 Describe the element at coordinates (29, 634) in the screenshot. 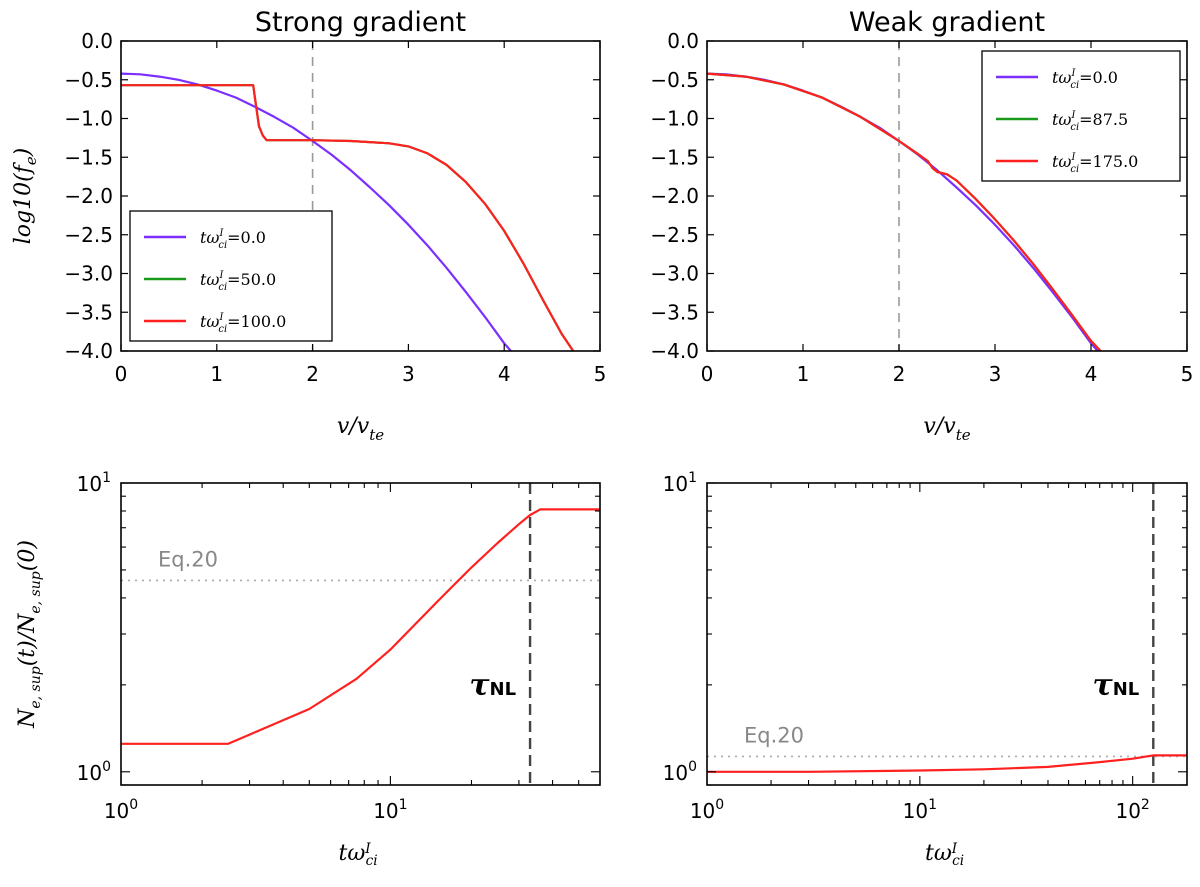

I see `y-axis-label: Ne, sup(t)/Ne, sup(0)` at that location.